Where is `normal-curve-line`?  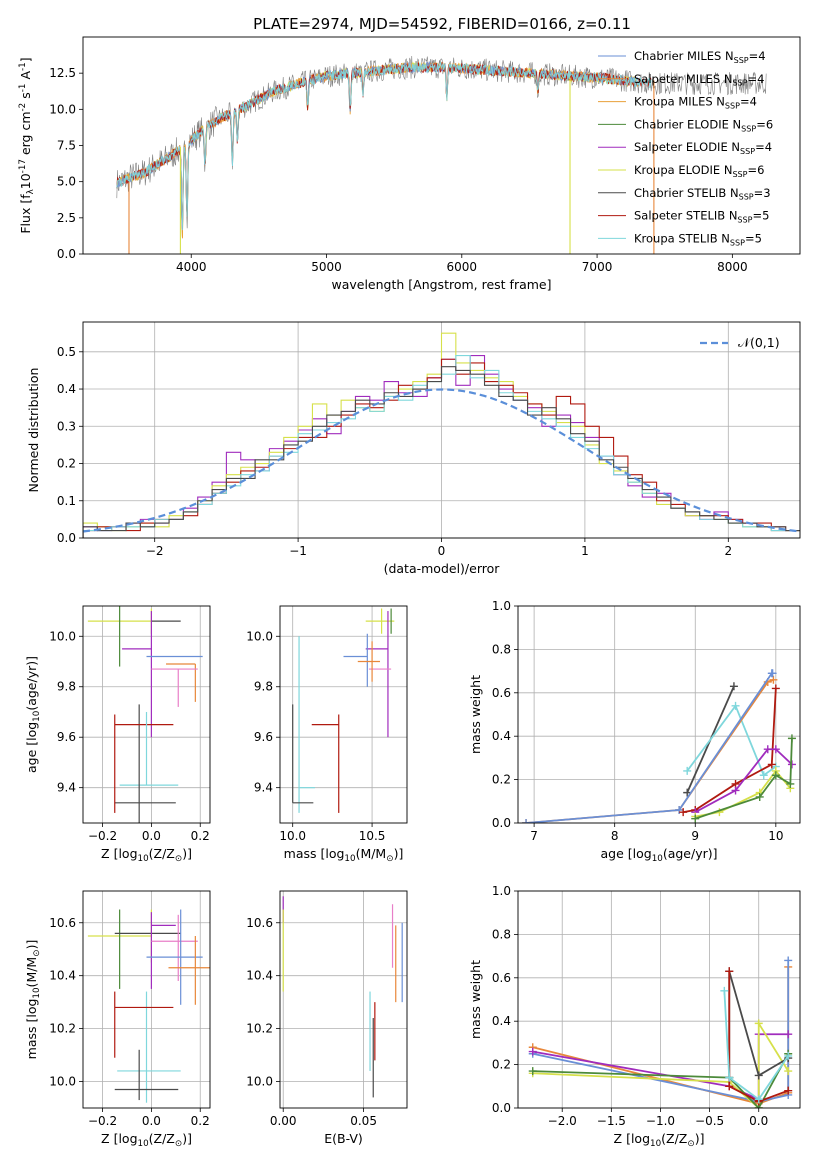 normal-curve-line is located at coordinates (441, 460).